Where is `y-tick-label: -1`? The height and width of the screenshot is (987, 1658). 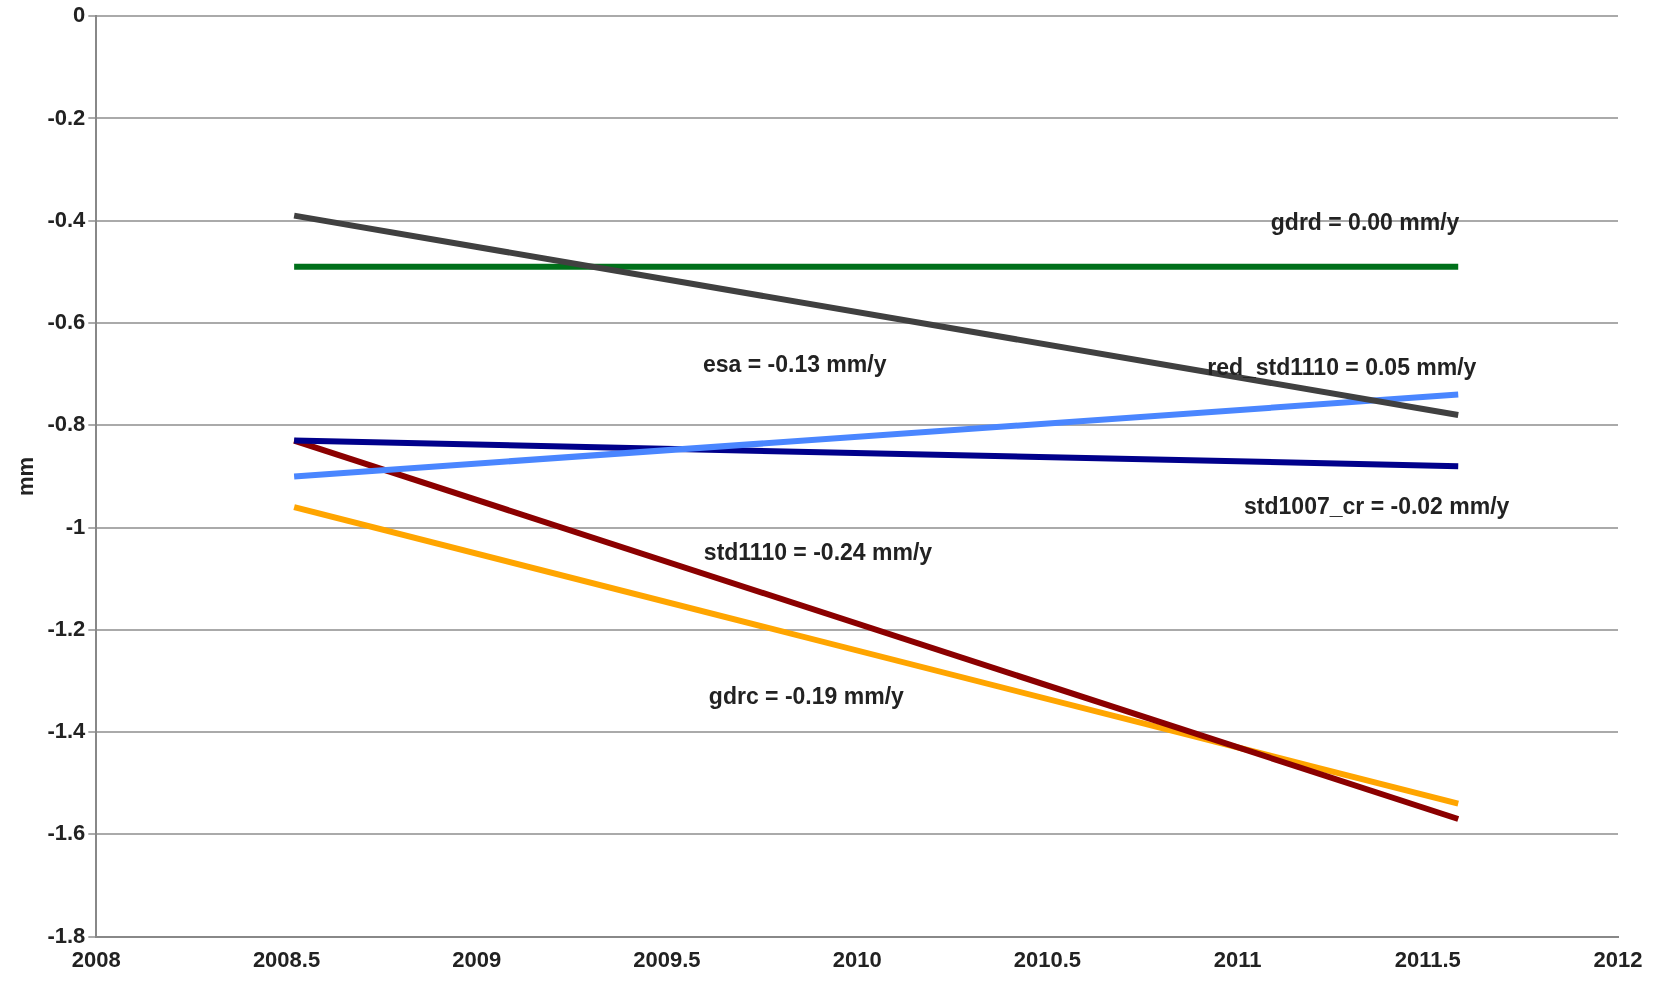
y-tick-label: -1 is located at coordinates (75, 526).